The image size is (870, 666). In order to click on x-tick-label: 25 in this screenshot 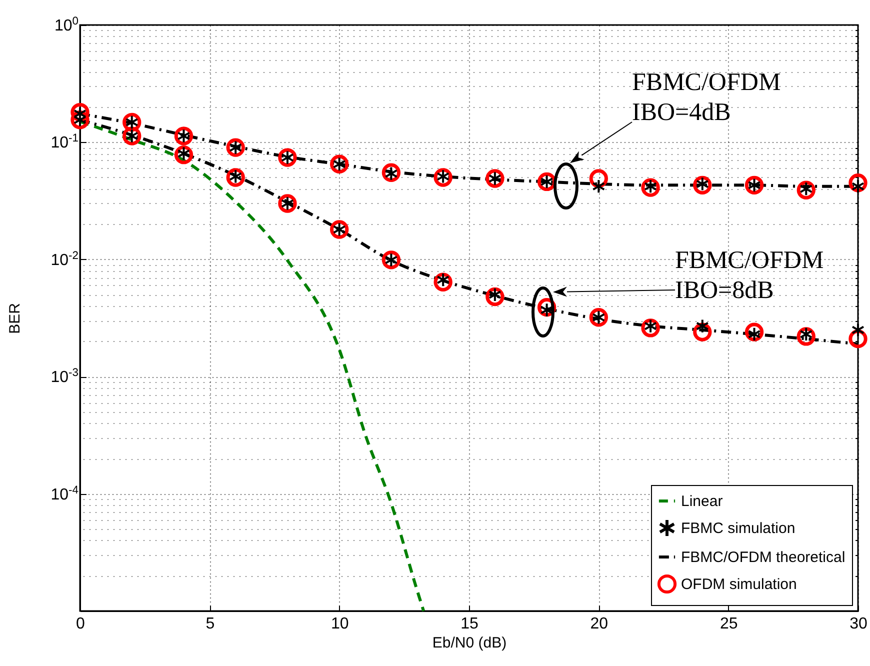, I will do `click(729, 624)`.